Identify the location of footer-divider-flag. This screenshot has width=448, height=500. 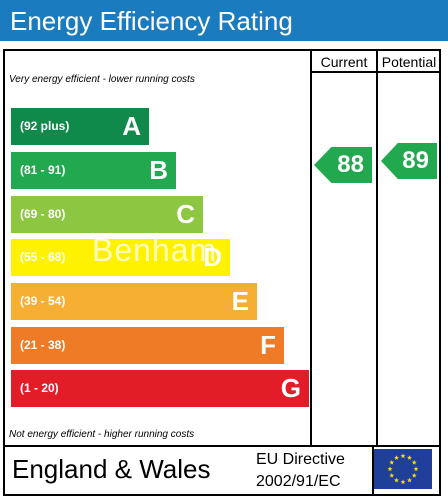
(373, 470).